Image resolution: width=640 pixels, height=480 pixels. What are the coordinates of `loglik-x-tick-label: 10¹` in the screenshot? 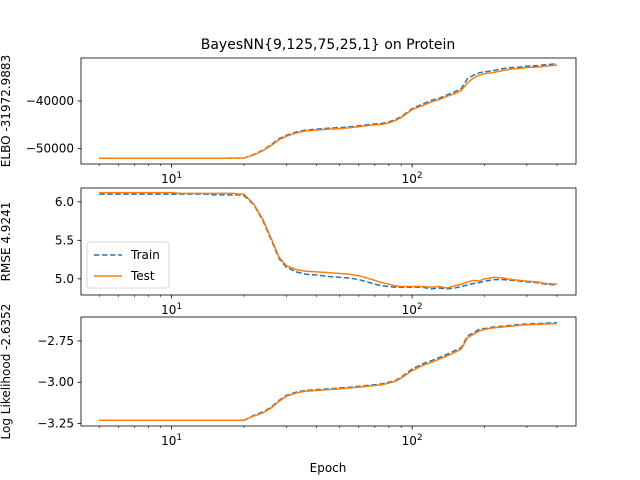 It's located at (171, 440).